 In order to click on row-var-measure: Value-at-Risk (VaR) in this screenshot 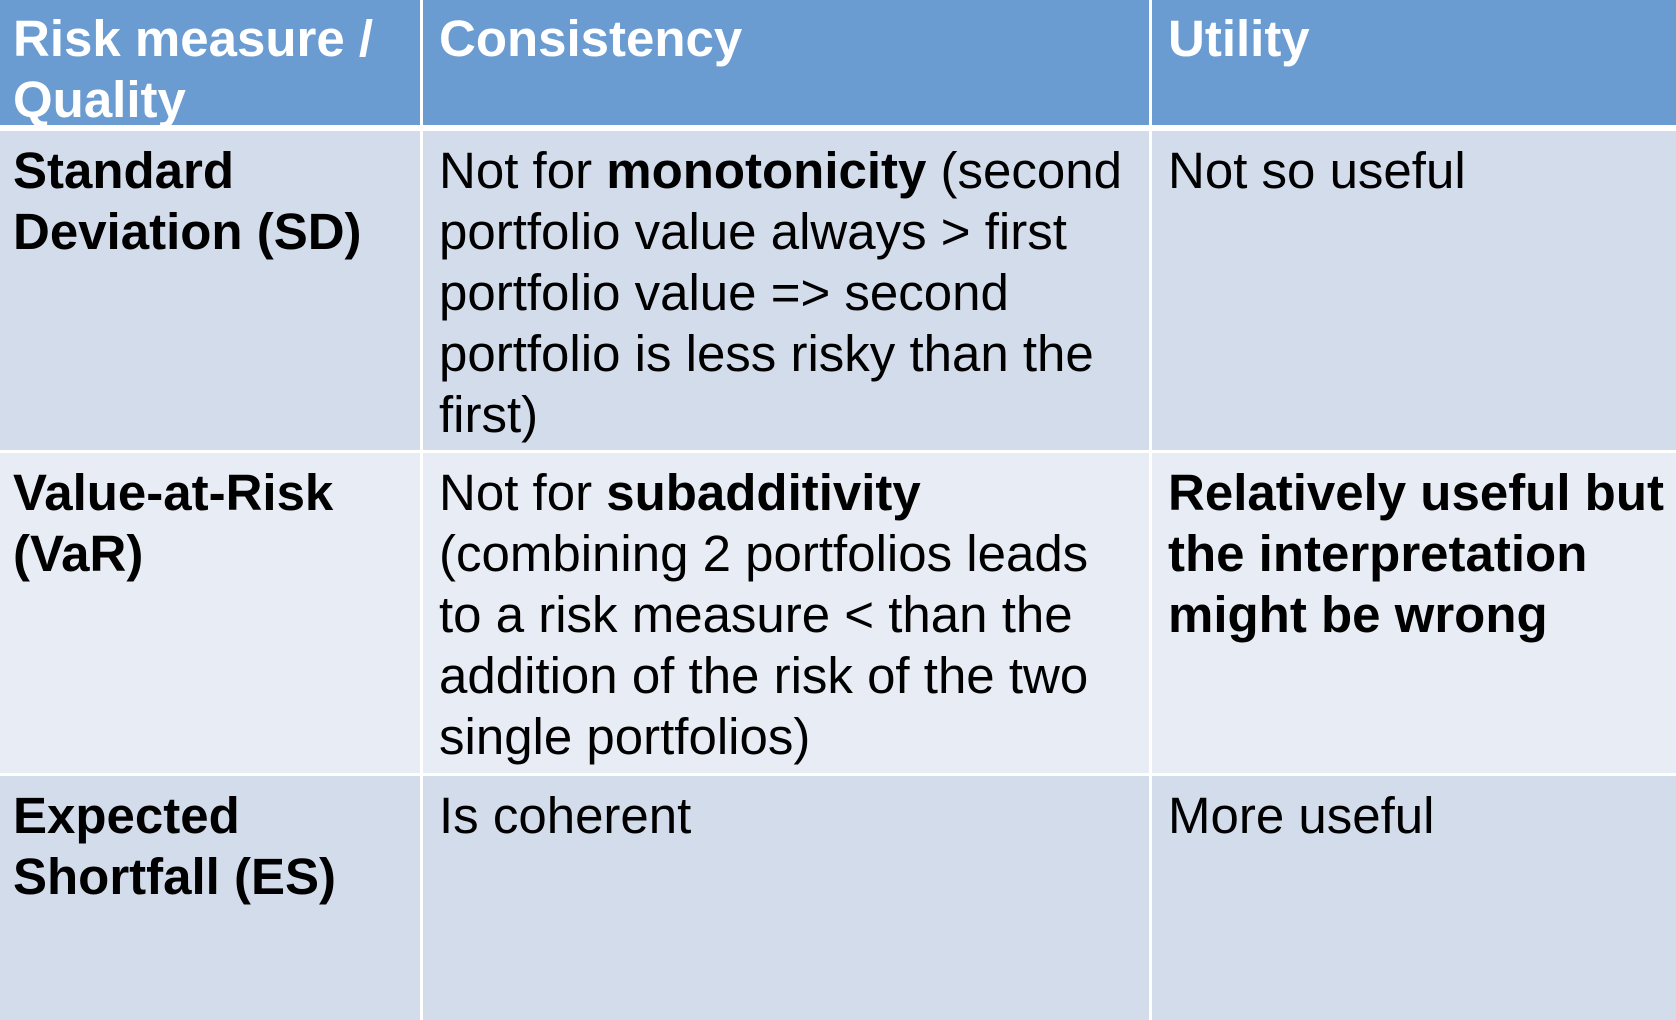, I will do `click(211, 614)`.